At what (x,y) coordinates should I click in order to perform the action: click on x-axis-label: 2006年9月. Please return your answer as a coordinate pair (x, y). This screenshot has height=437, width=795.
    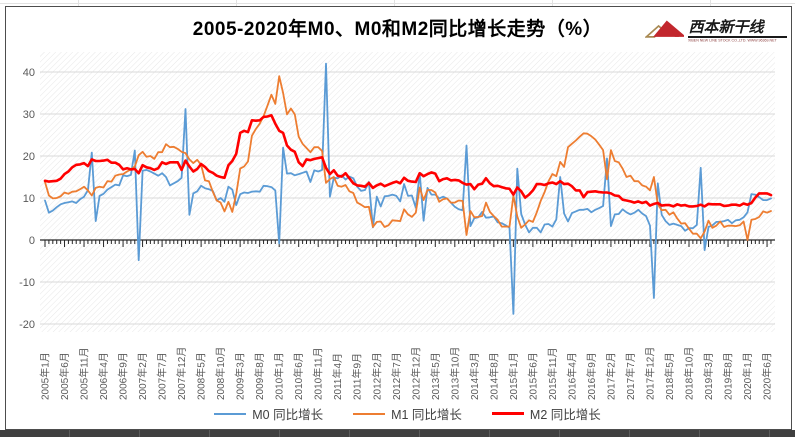
    Looking at the image, I should click on (123, 376).